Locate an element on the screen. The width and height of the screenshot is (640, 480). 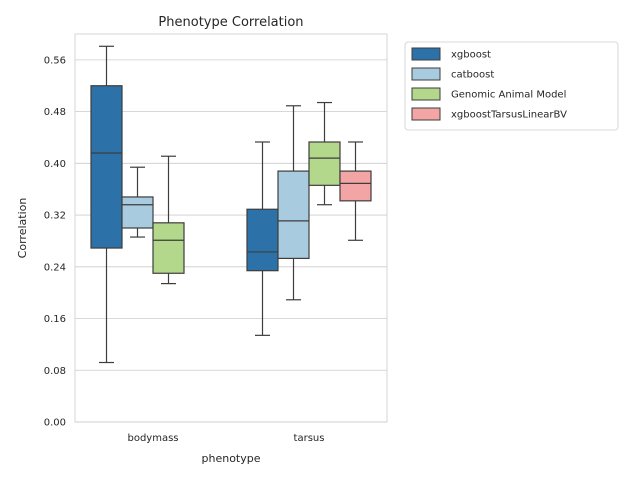
y-tick-label: 0.48 is located at coordinates (55, 112).